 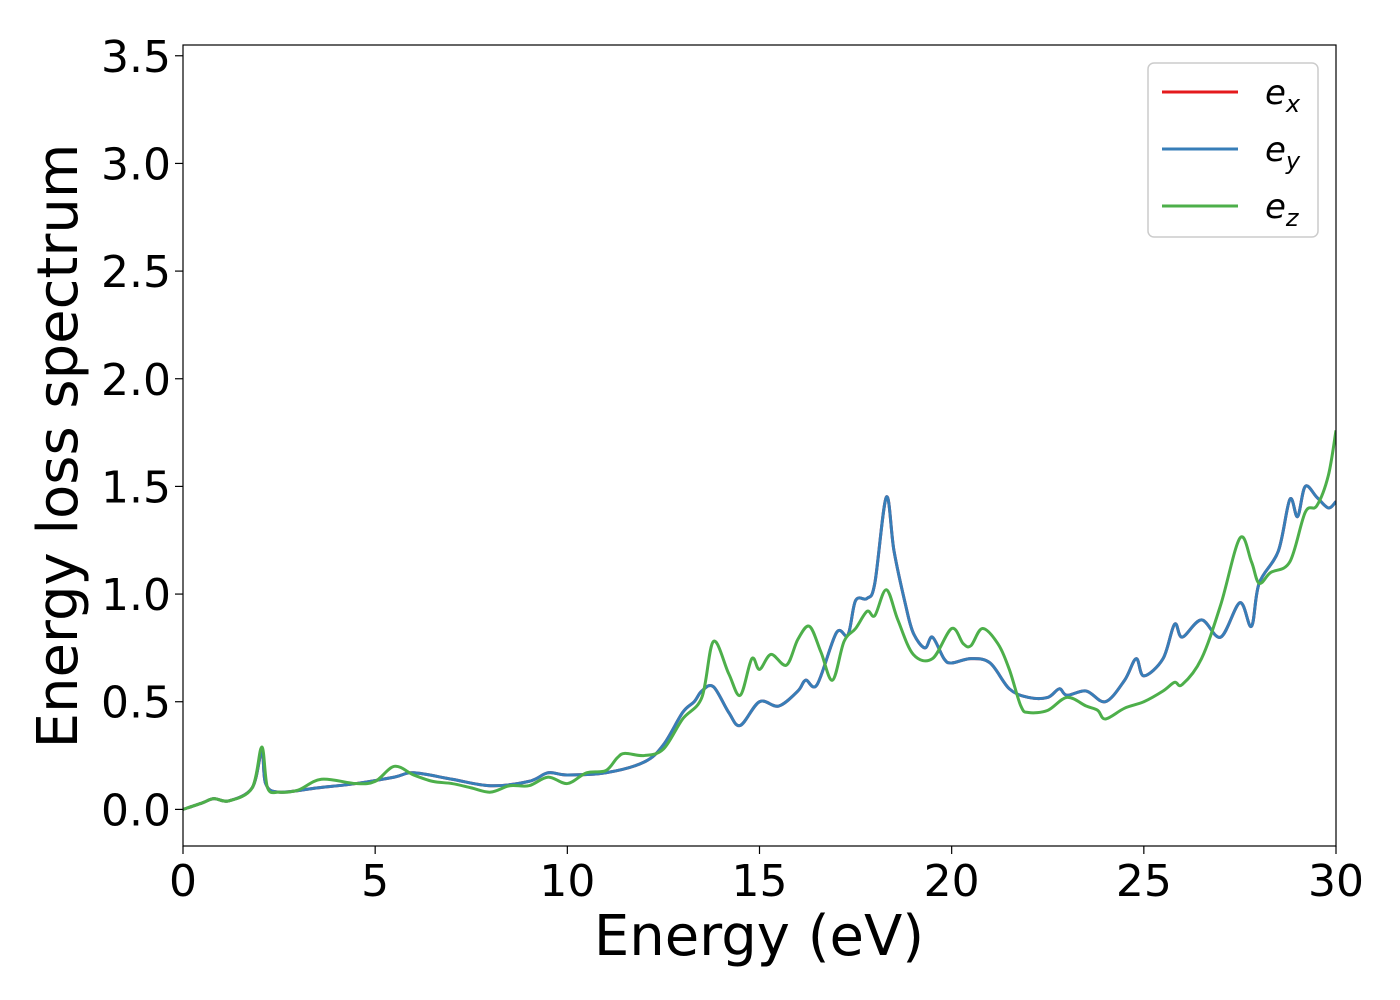 What do you see at coordinates (183, 881) in the screenshot?
I see `x-tick-label: 0` at bounding box center [183, 881].